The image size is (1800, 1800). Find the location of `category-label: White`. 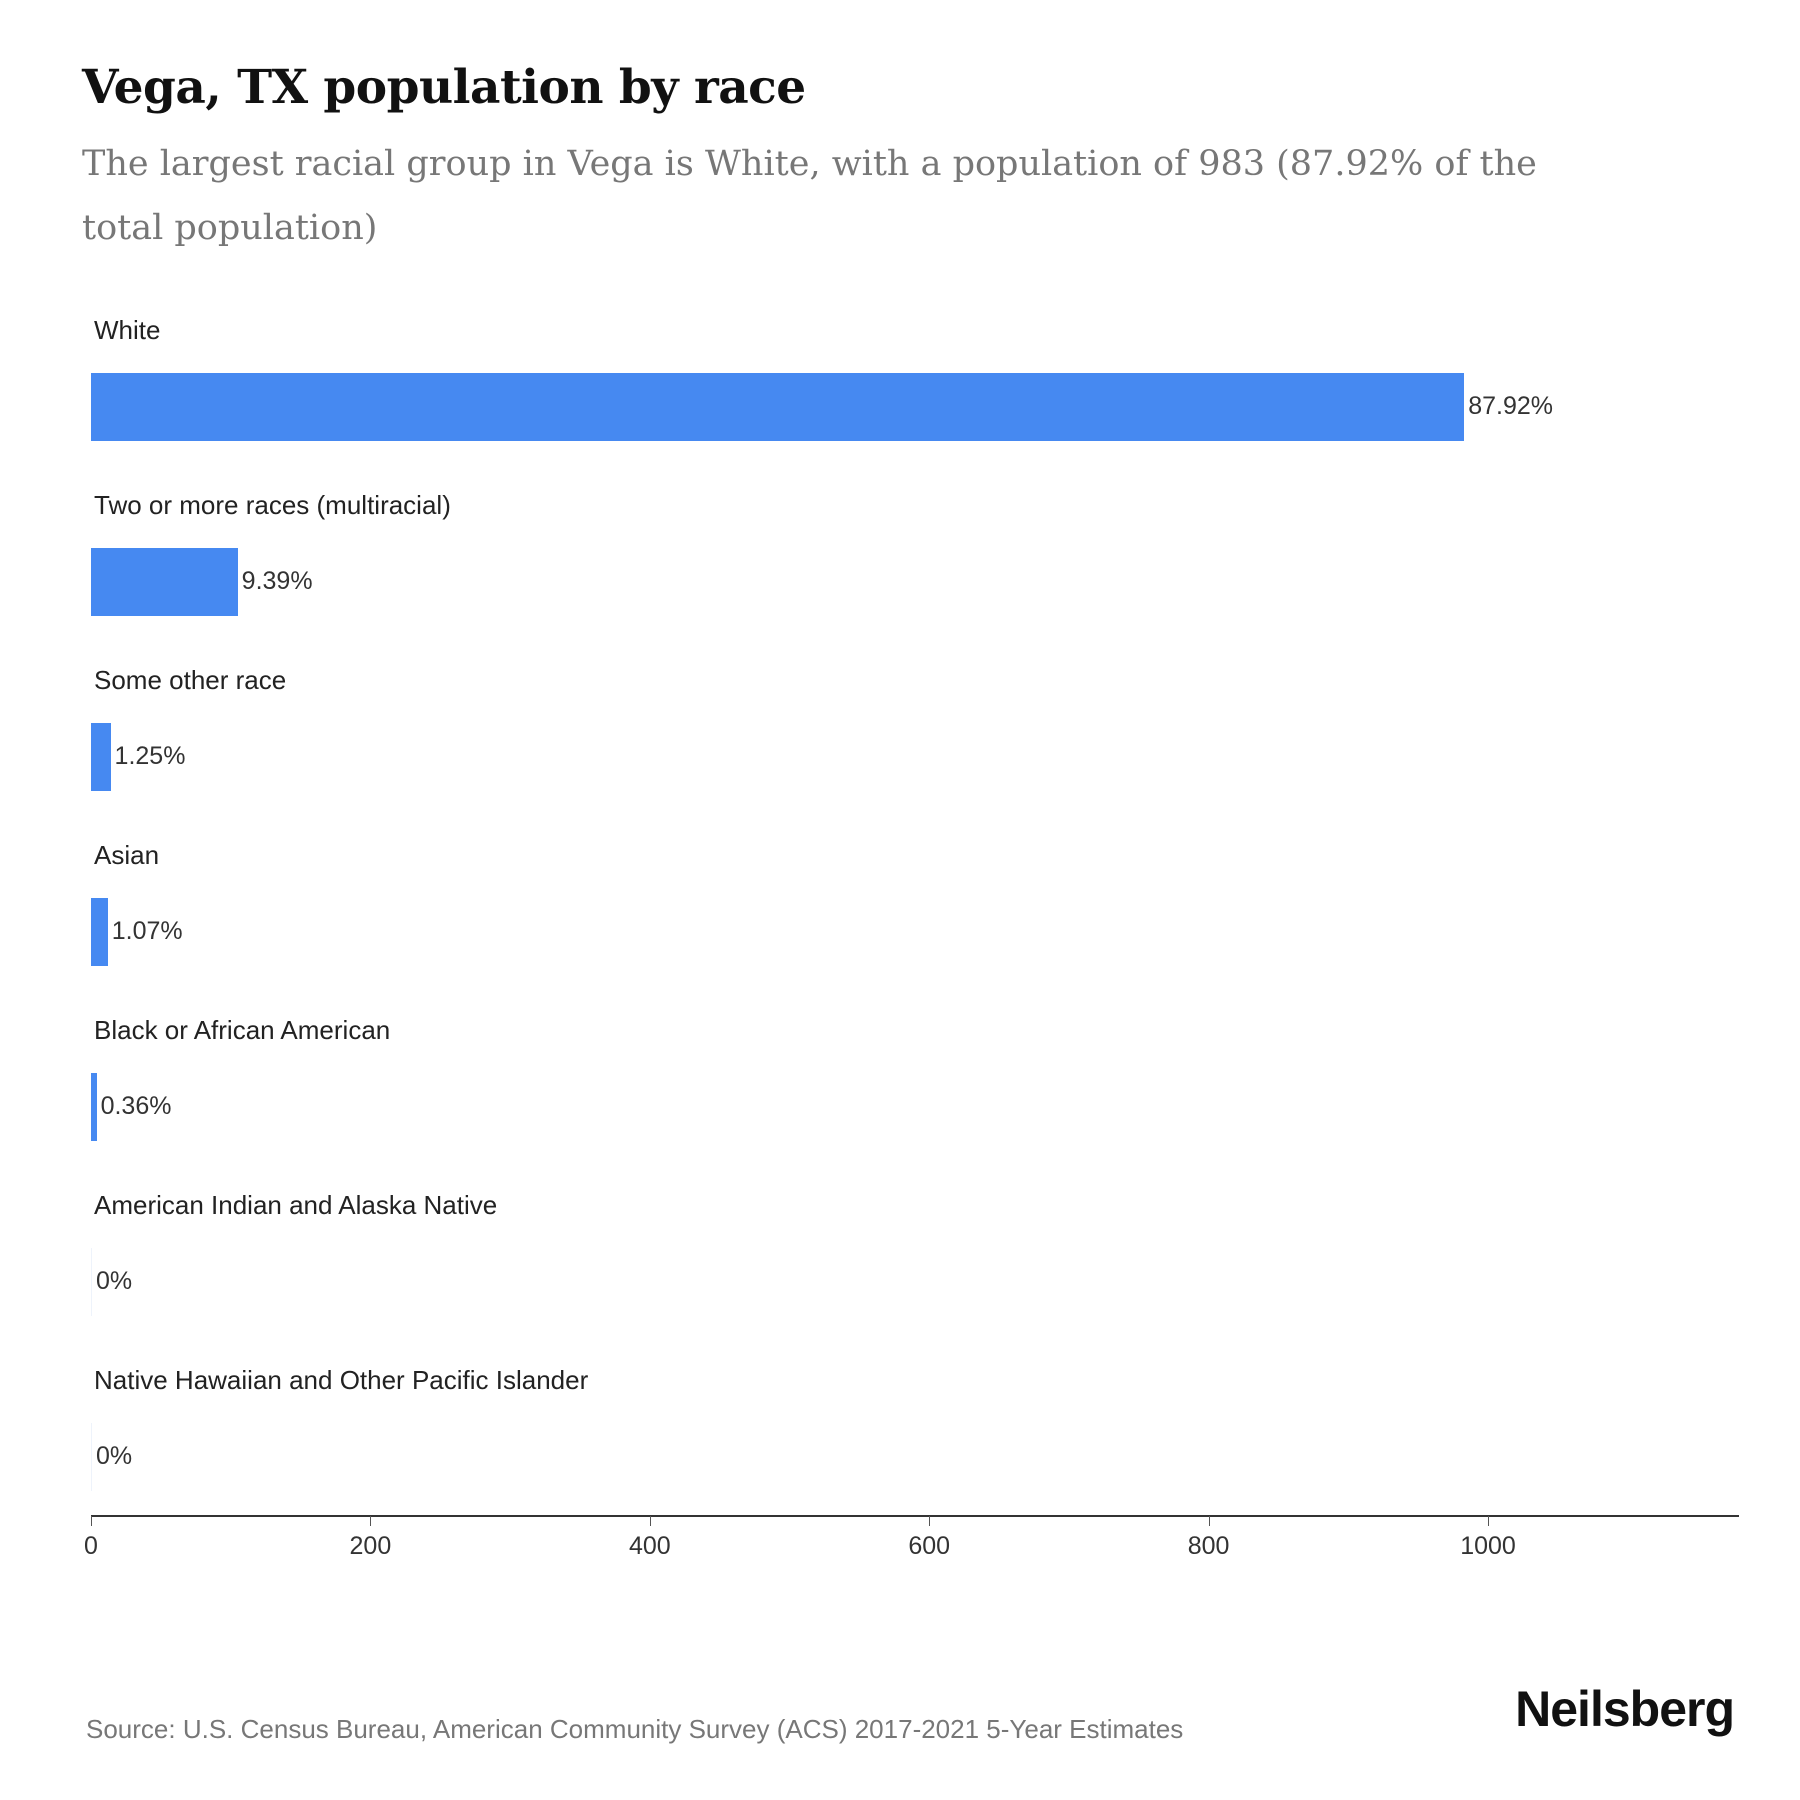

category-label: White is located at coordinates (127, 330).